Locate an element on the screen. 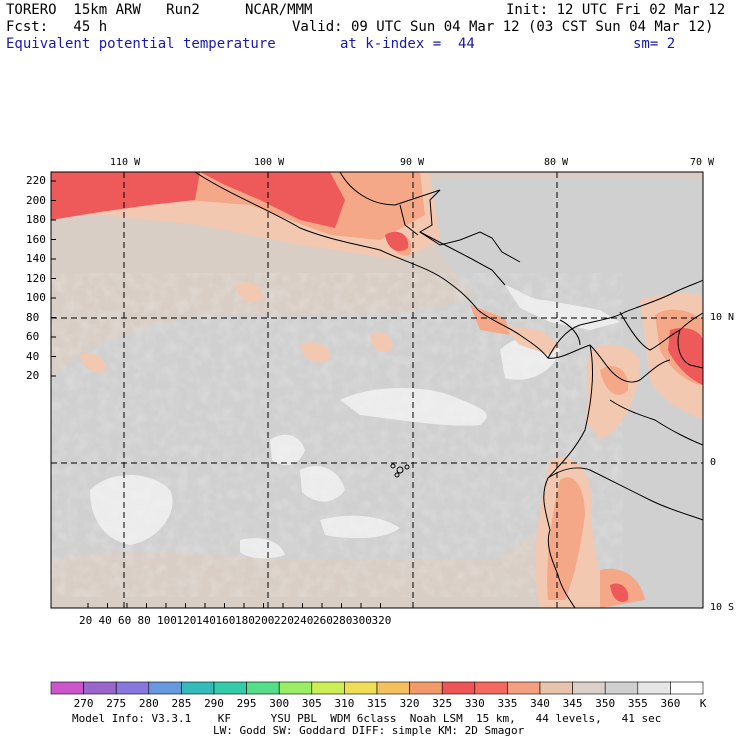  colorbar-label: 275 is located at coordinates (116, 703).